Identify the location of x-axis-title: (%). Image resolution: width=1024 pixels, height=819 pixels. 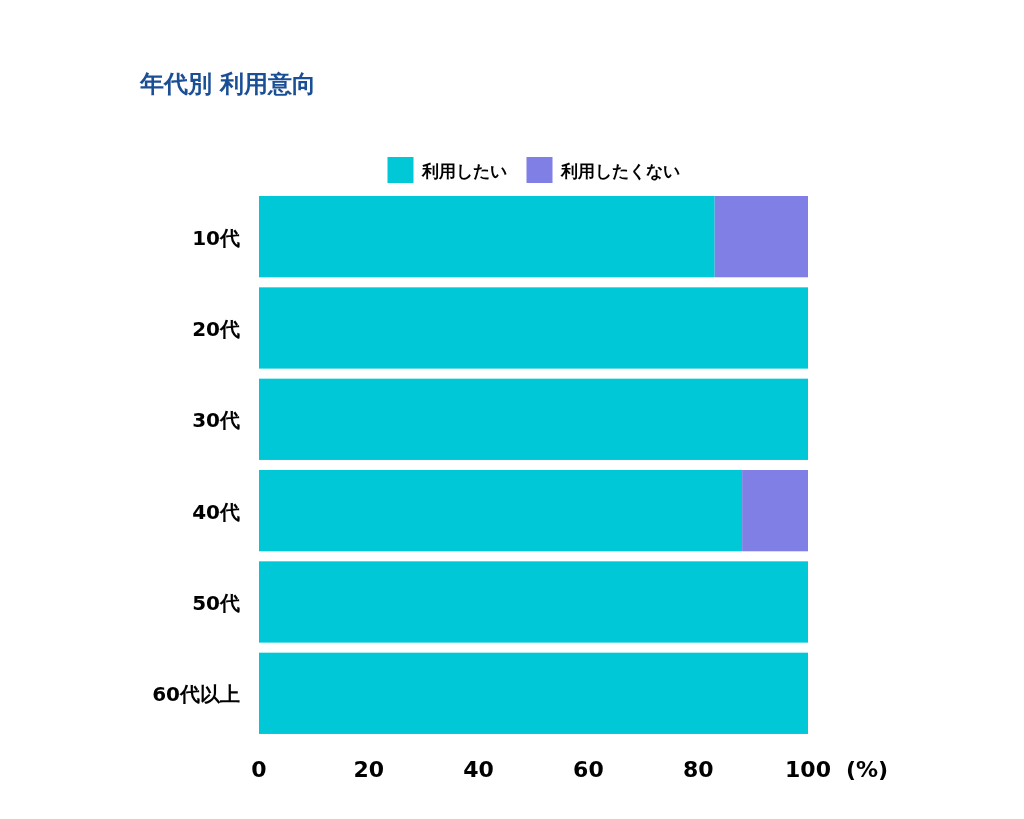
(867, 769).